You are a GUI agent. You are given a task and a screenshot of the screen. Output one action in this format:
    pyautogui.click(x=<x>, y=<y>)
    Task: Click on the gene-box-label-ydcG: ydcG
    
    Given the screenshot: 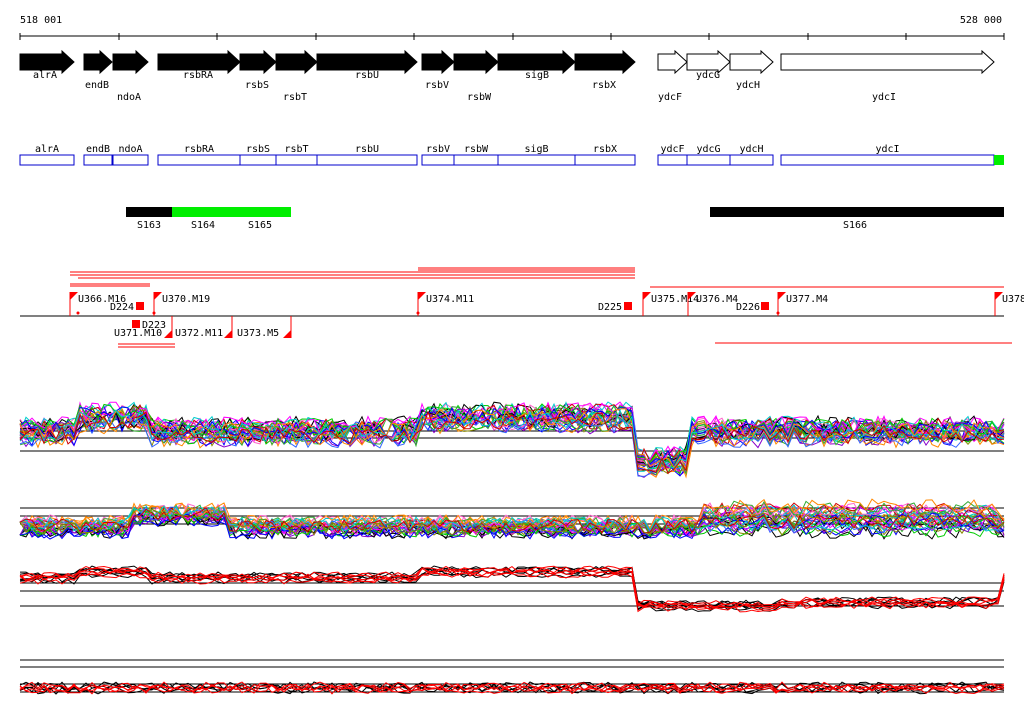 What is the action you would take?
    pyautogui.click(x=708, y=149)
    